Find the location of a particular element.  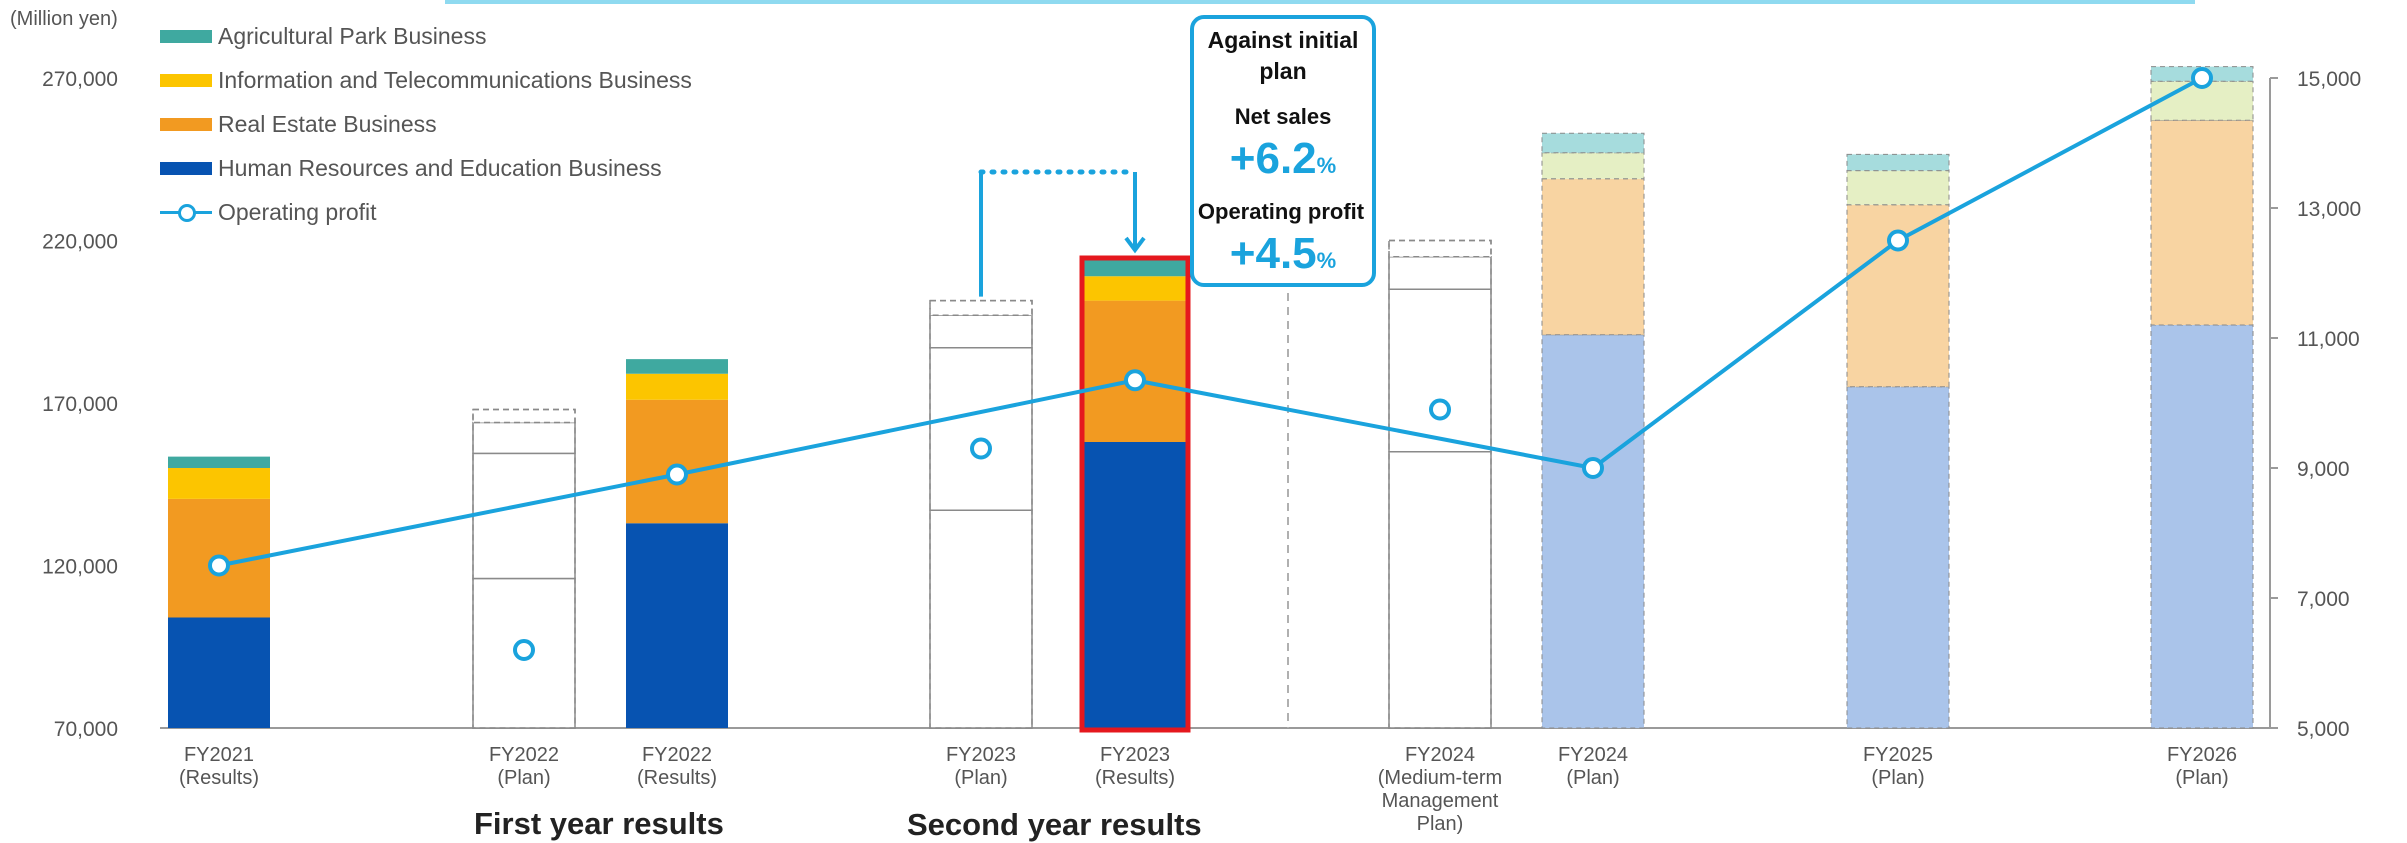

callout-op-label: Operating profit is located at coordinates (1281, 211).